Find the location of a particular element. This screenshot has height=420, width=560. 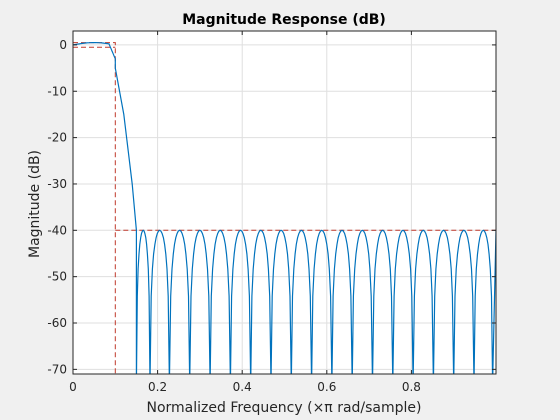

y-tick-label: -30 is located at coordinates (57, 184).